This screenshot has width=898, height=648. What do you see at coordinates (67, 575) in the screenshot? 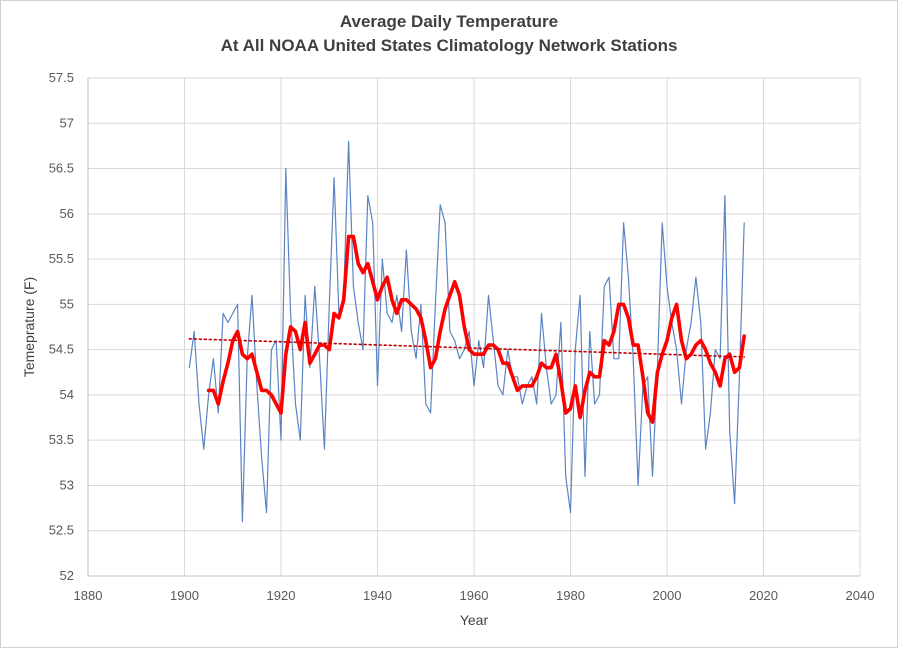
I see `y-tick-label: 52` at bounding box center [67, 575].